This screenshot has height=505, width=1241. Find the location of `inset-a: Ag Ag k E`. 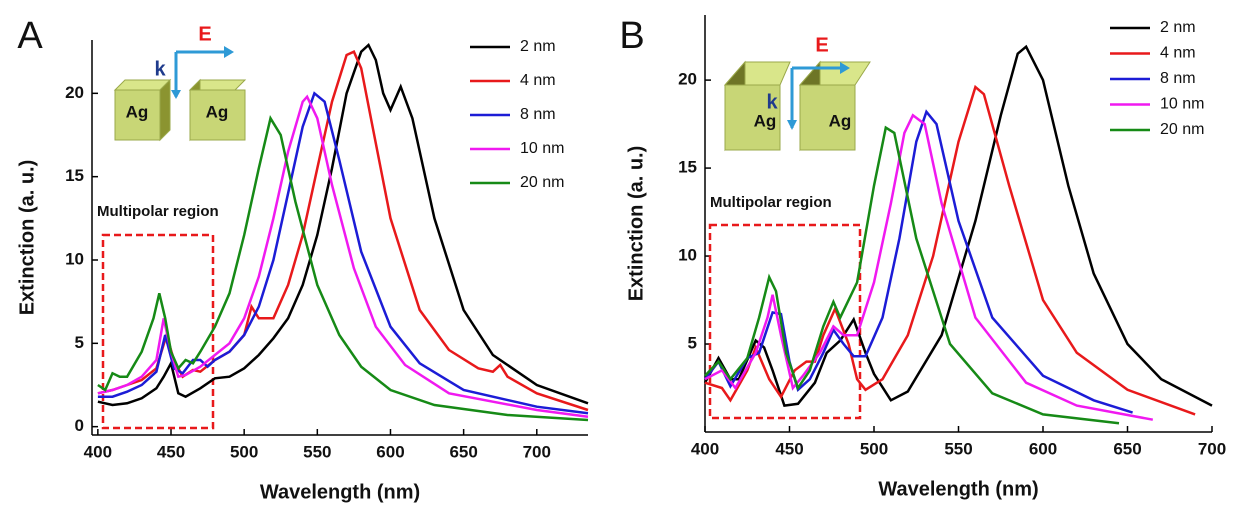

inset-a: Ag Ag k E is located at coordinates (180, 82).